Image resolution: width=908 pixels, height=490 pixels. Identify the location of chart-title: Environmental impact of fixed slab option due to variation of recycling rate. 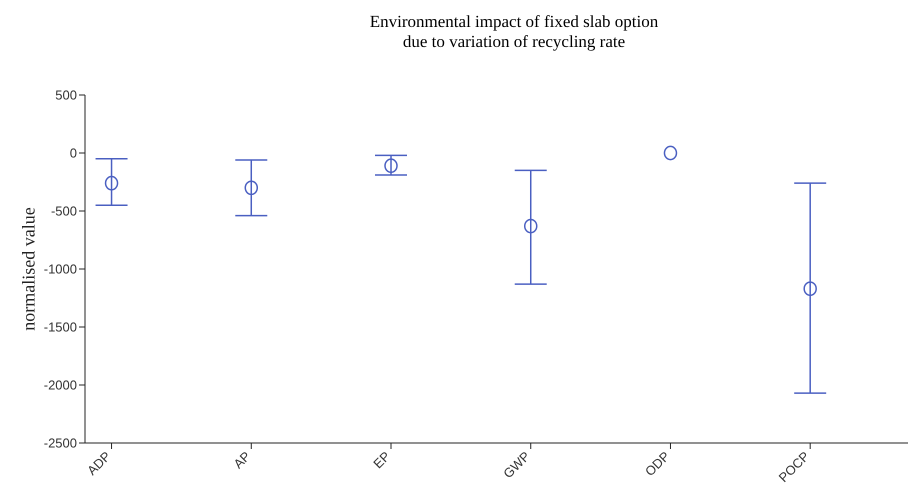
(514, 32).